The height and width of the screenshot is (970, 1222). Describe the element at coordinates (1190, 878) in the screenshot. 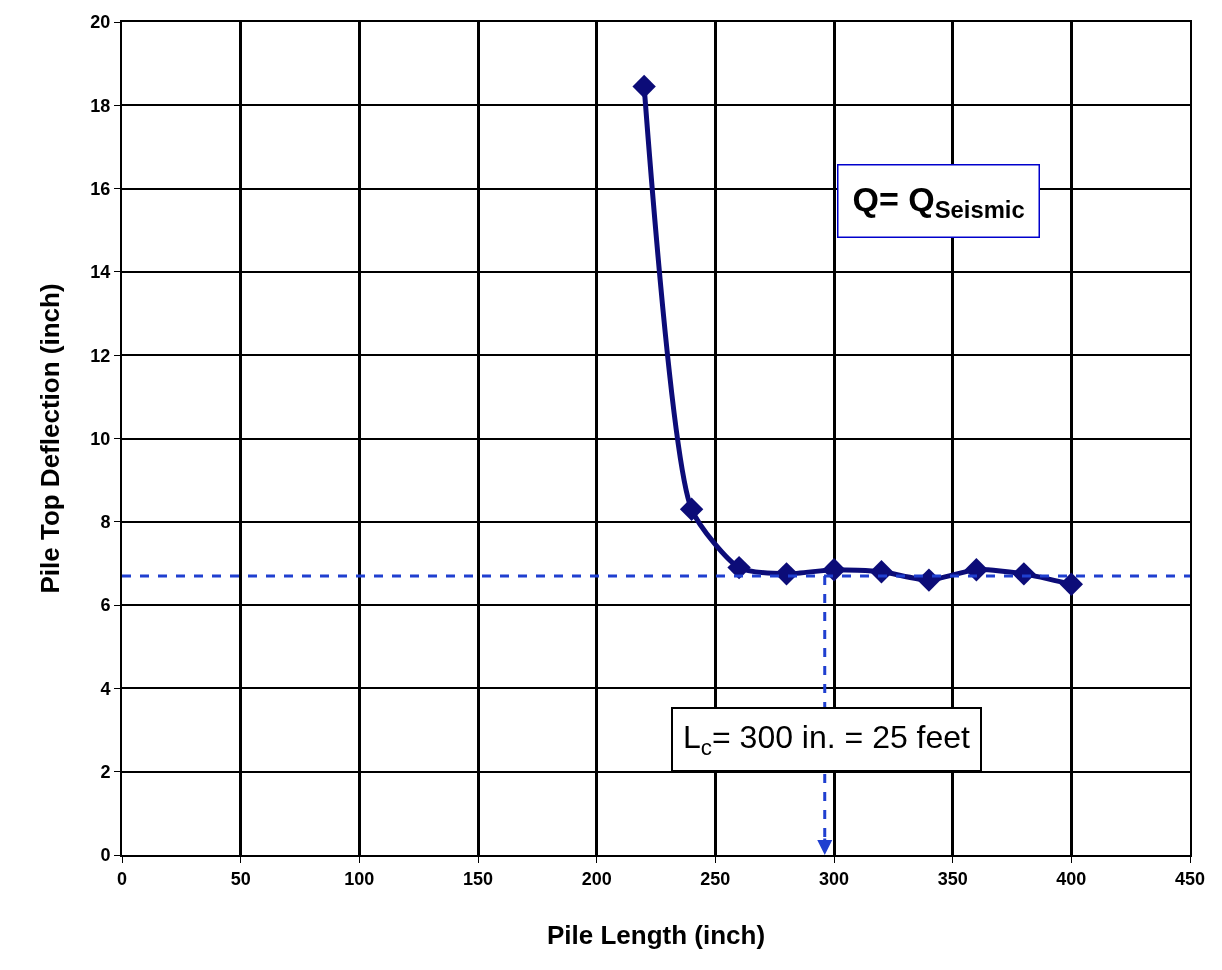

I see `x-tick-label: 450` at that location.